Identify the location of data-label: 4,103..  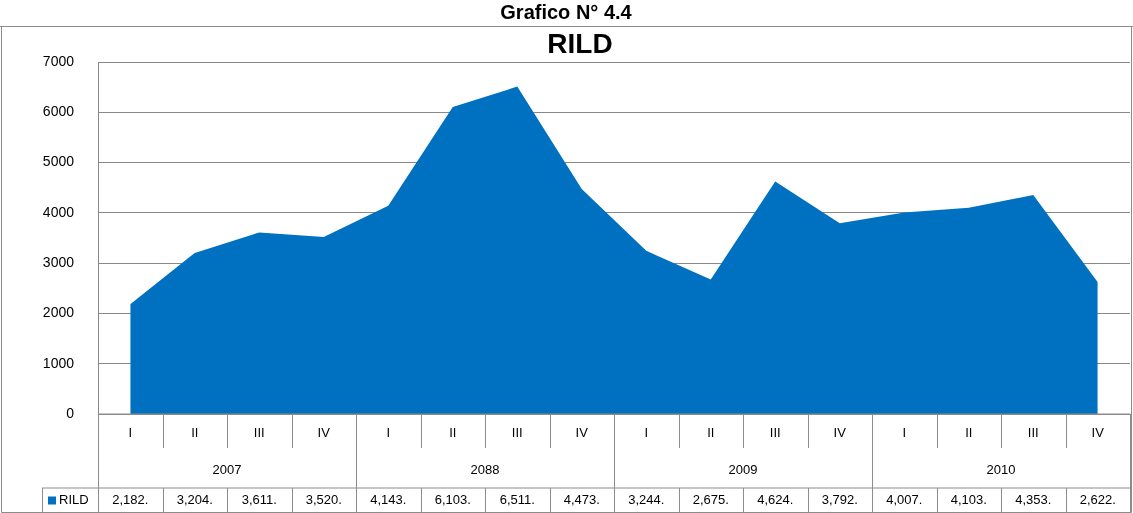
(968, 500).